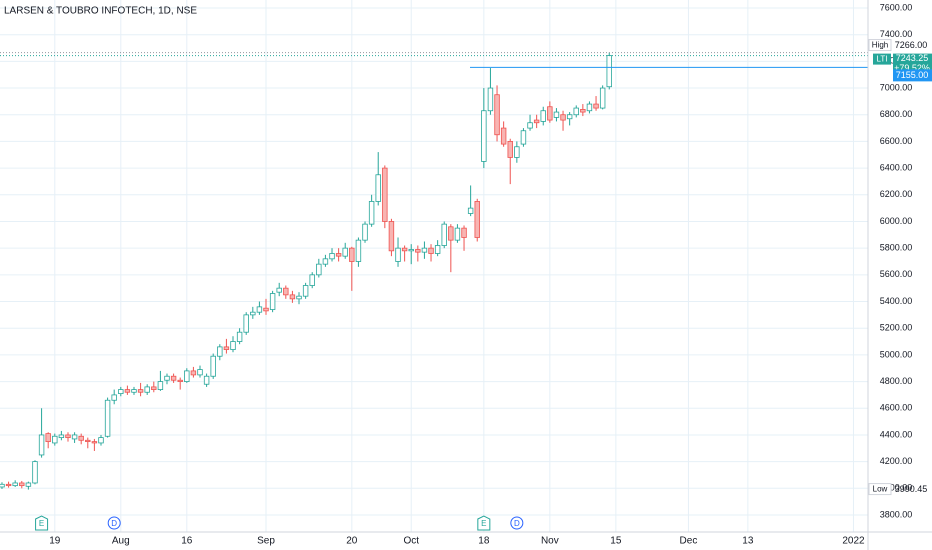  I want to click on high-label-value: 7266.00, so click(911, 45).